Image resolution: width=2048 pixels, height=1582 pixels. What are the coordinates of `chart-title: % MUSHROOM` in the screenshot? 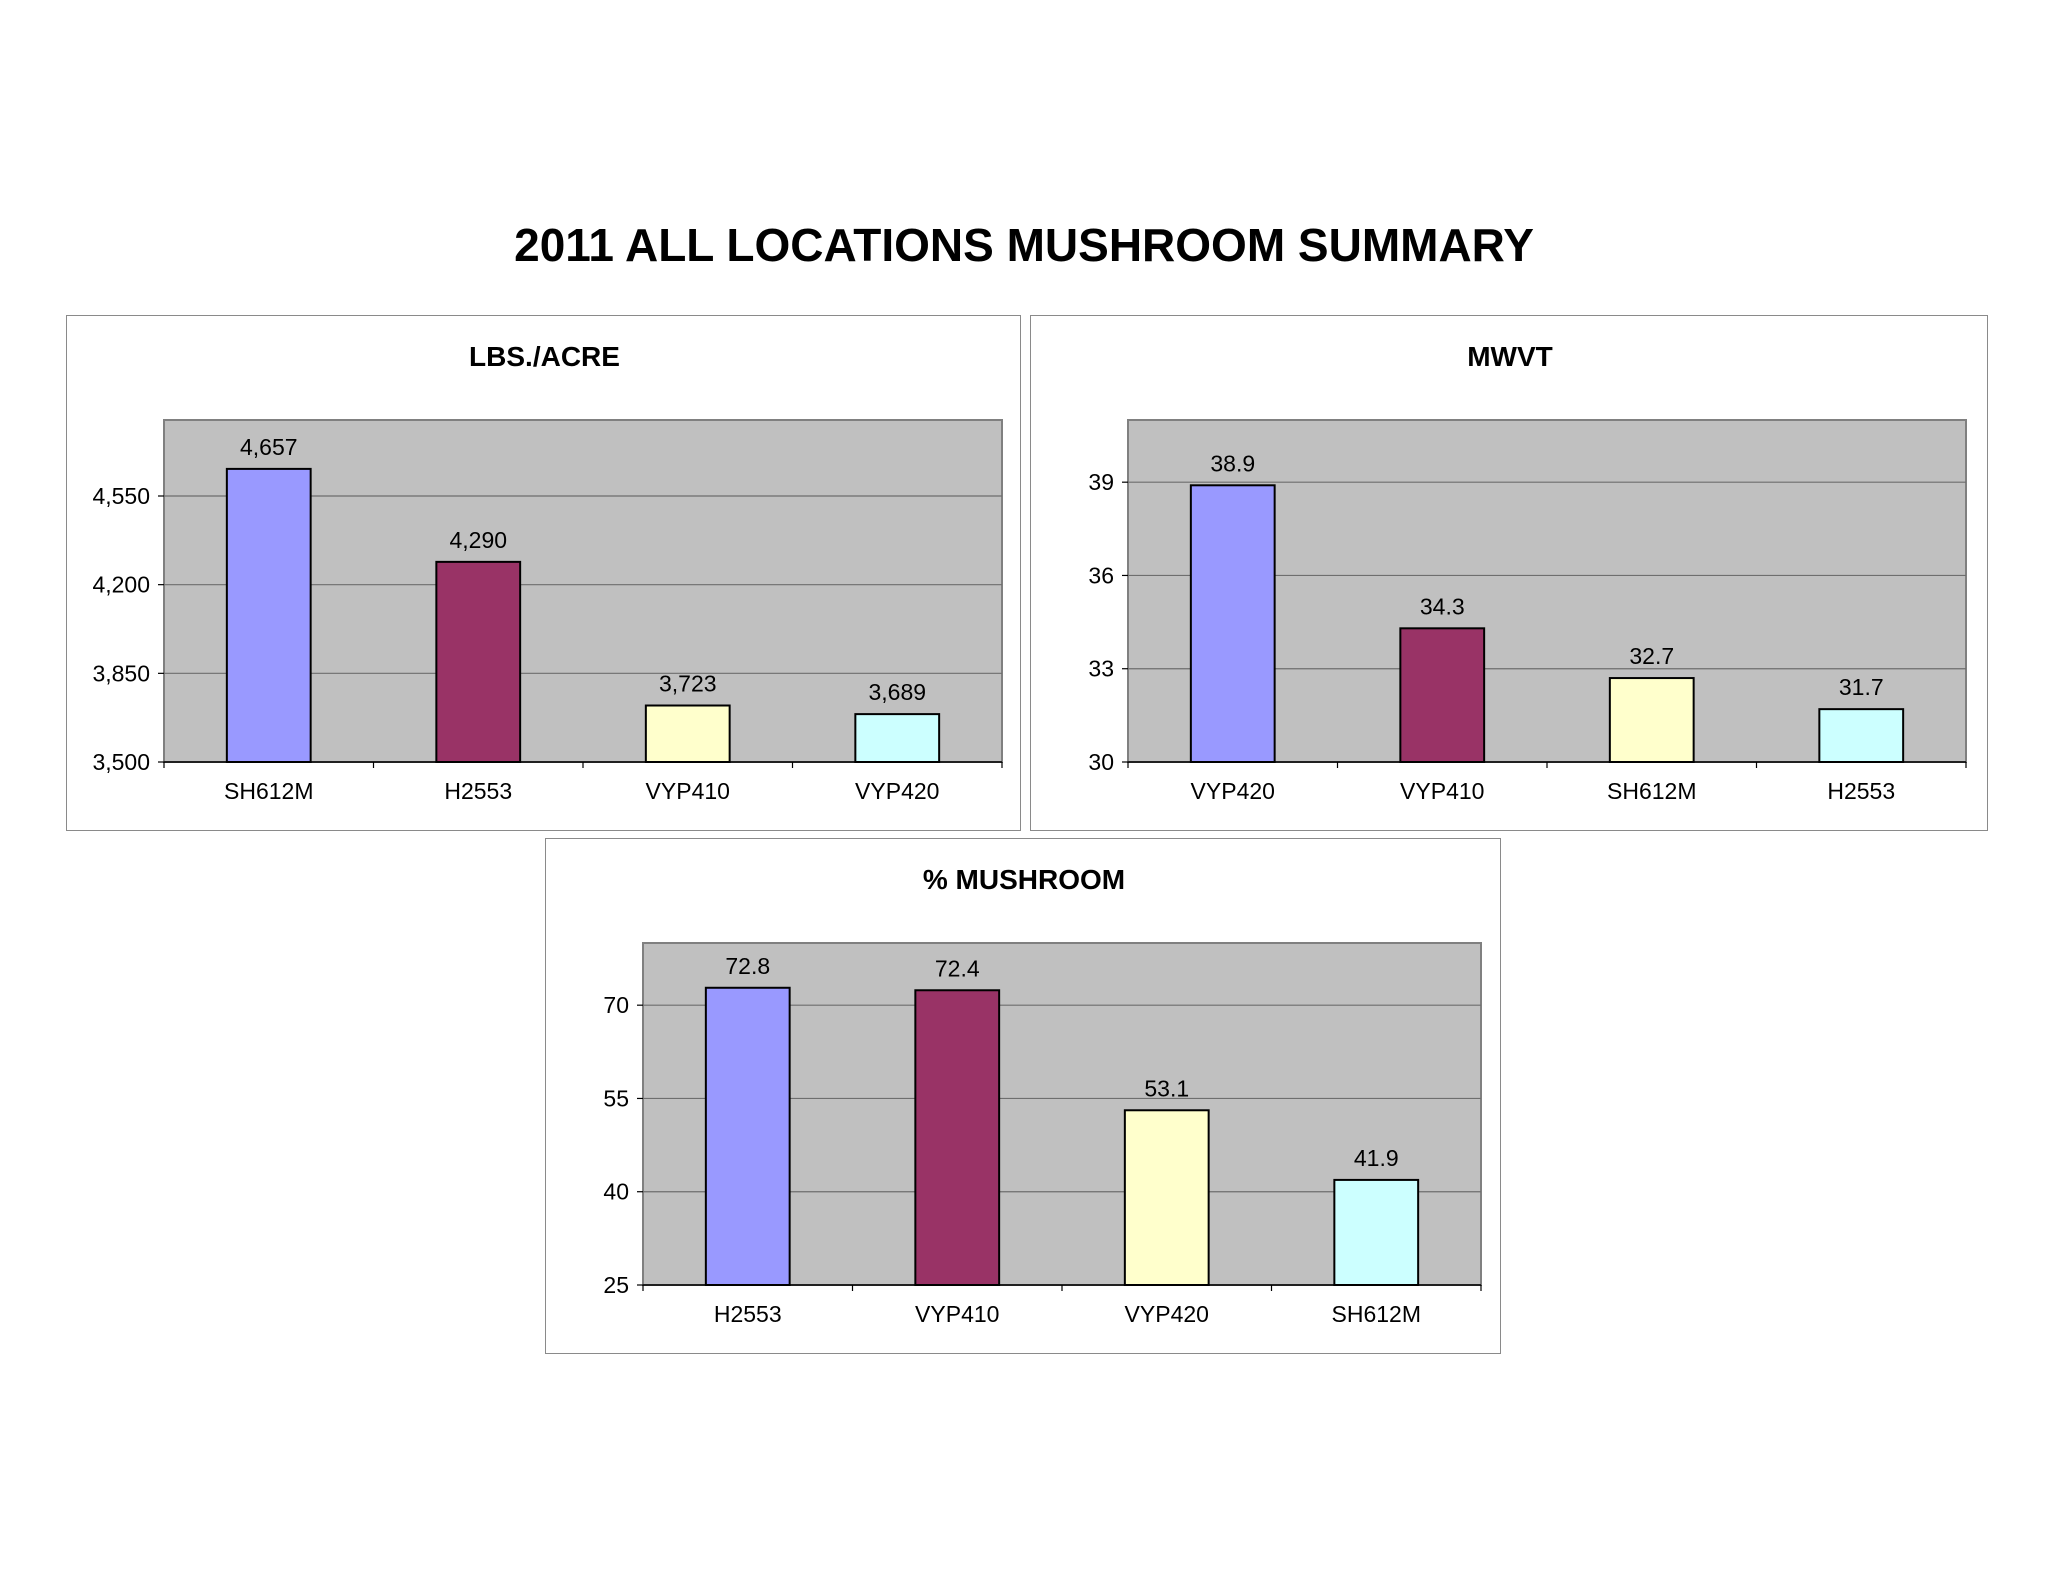 It's located at (1024, 879).